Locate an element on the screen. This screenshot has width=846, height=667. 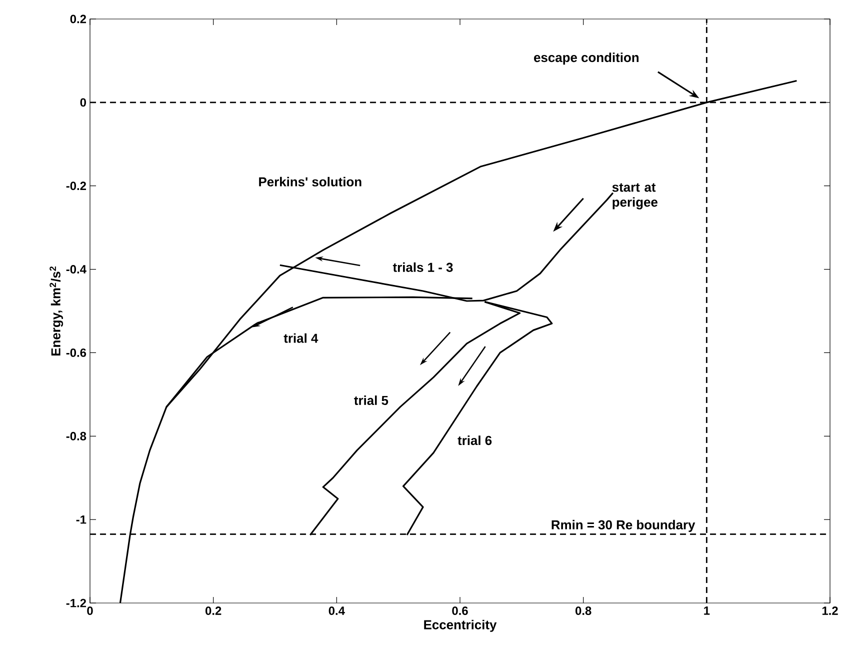
x-tick-label: 0.8 is located at coordinates (584, 610).